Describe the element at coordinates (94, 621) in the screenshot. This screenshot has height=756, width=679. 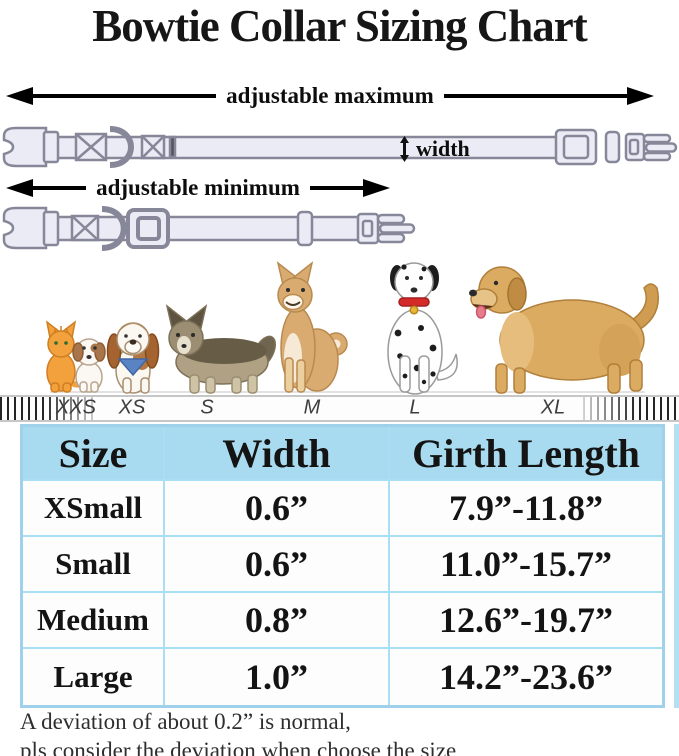
I see `table-cell: Medium` at that location.